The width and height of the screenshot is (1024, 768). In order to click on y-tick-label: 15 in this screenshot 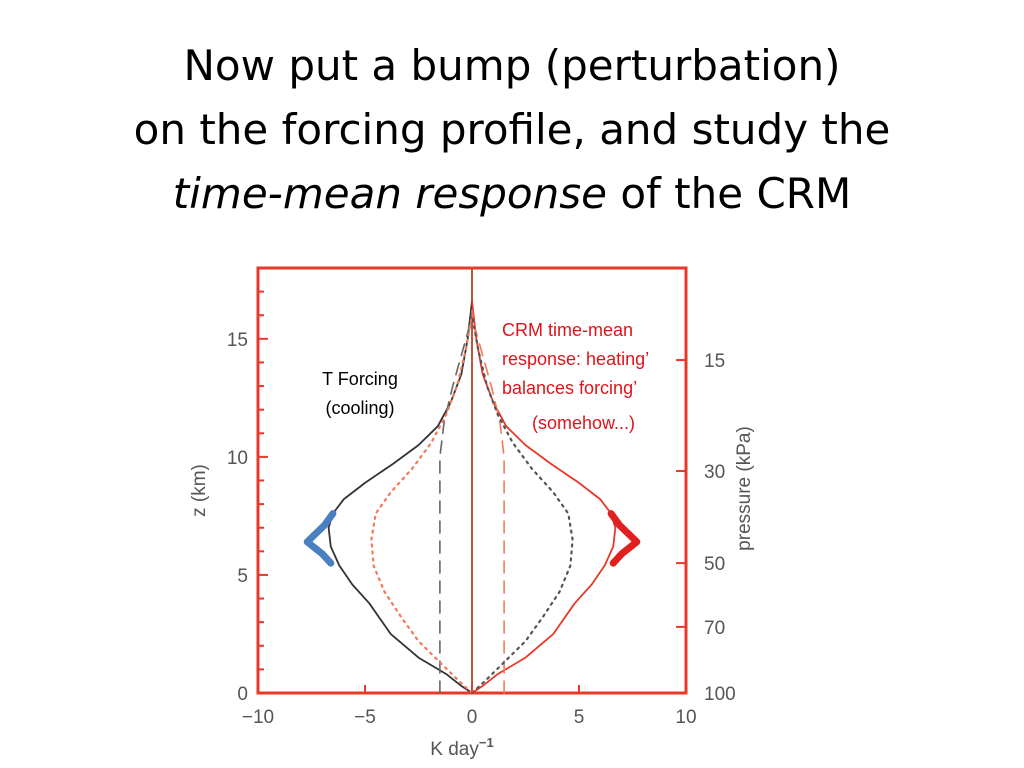, I will do `click(237, 340)`.